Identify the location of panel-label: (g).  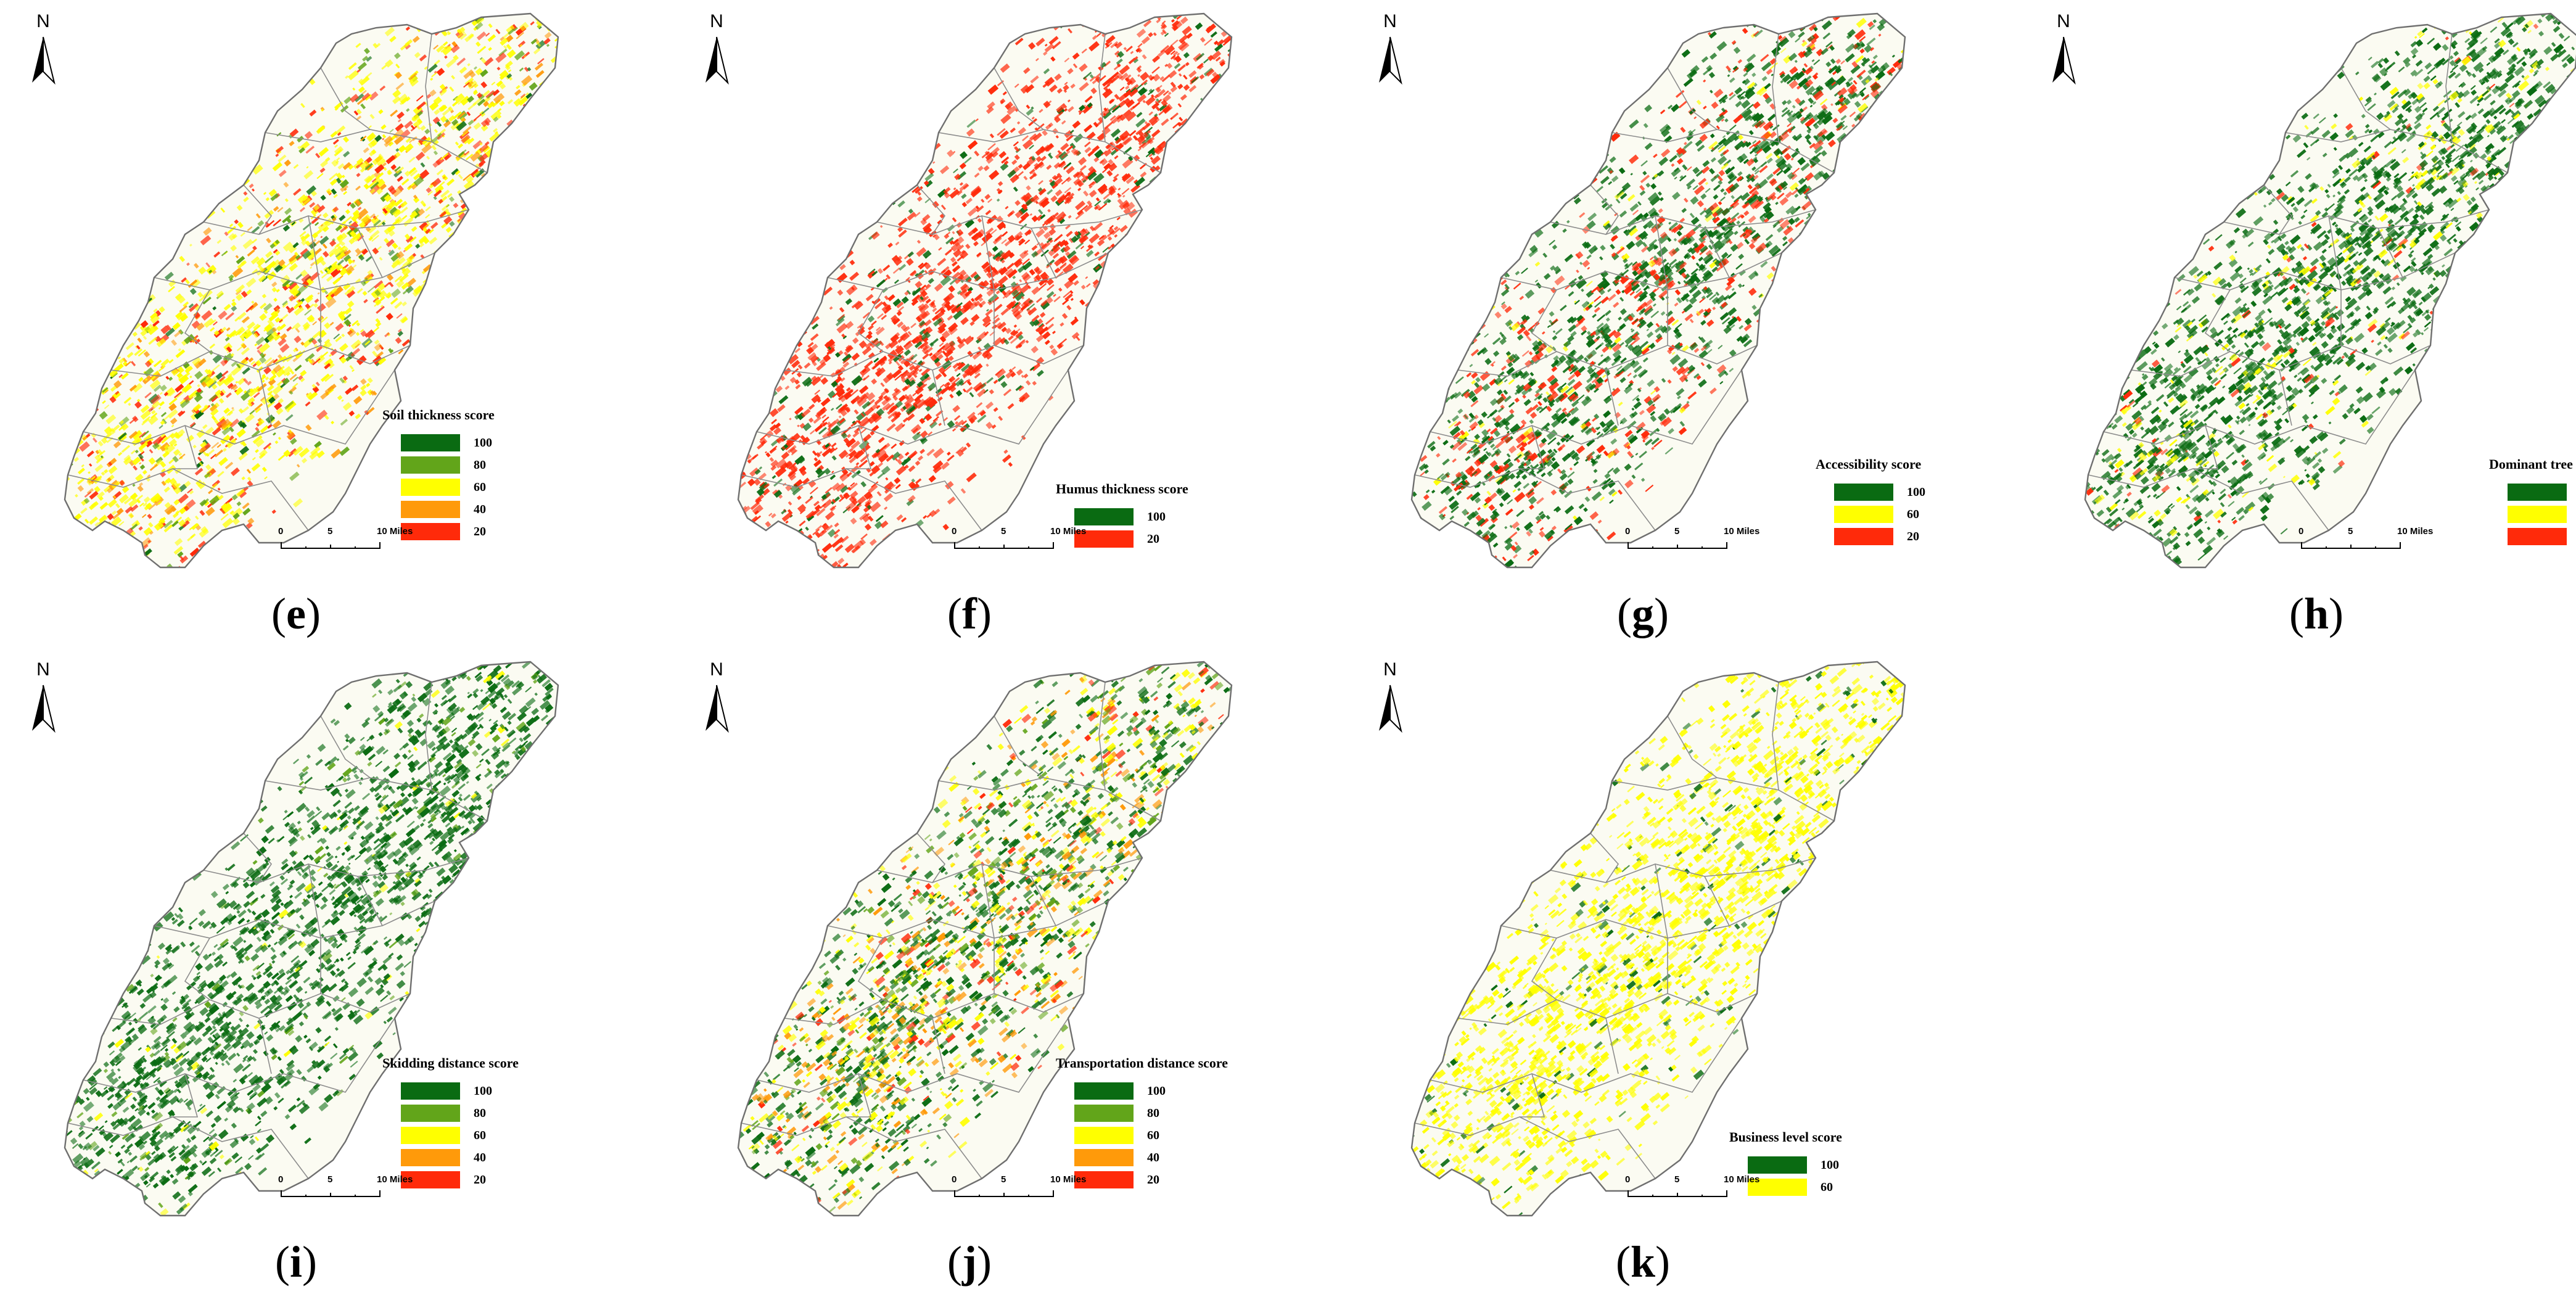
(1643, 613).